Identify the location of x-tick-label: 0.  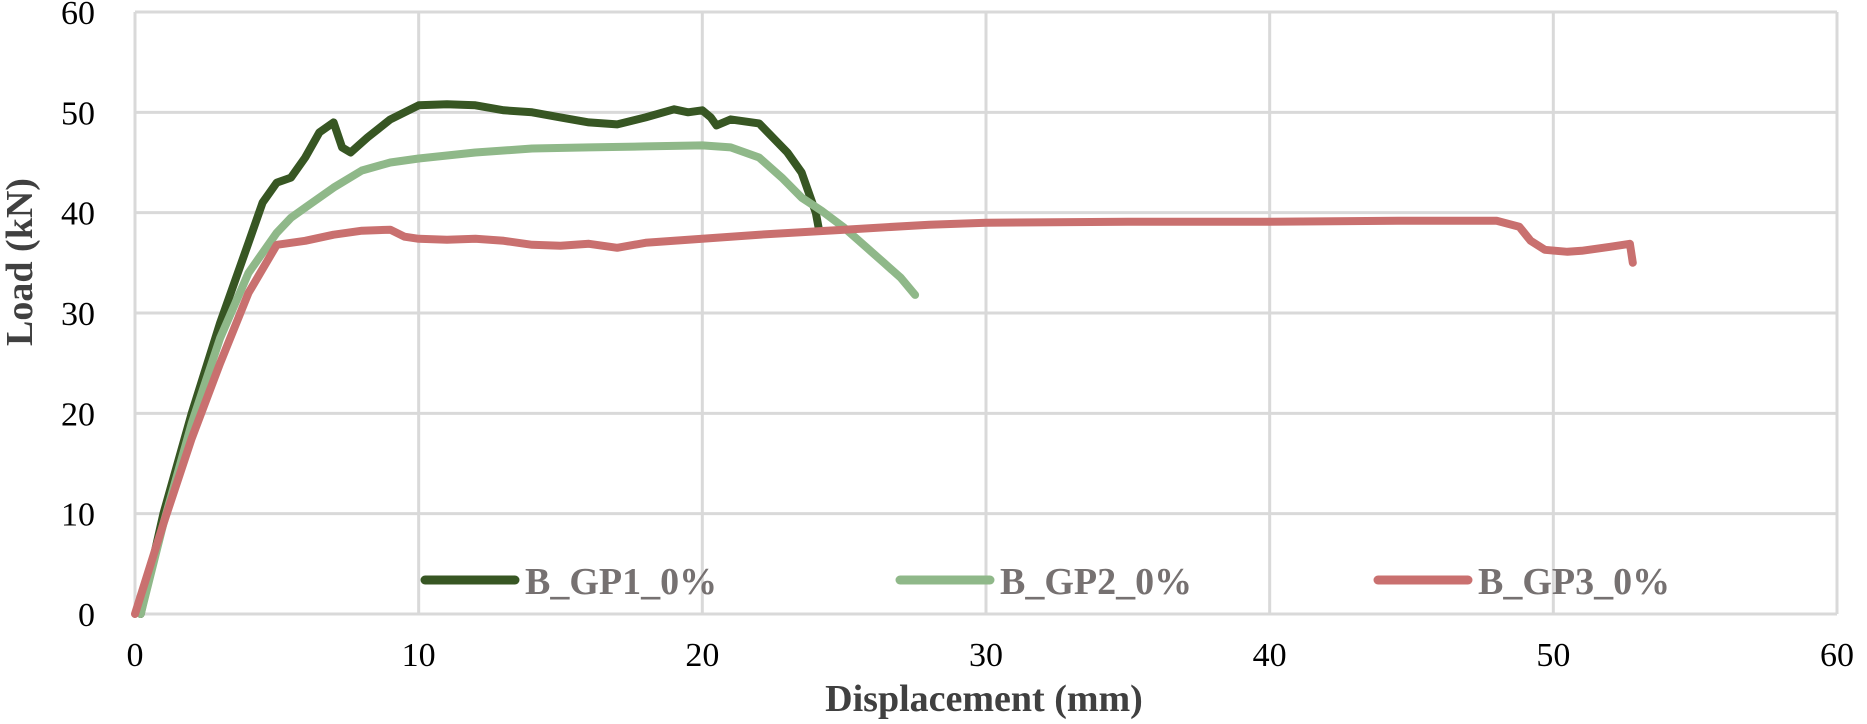
(135, 655).